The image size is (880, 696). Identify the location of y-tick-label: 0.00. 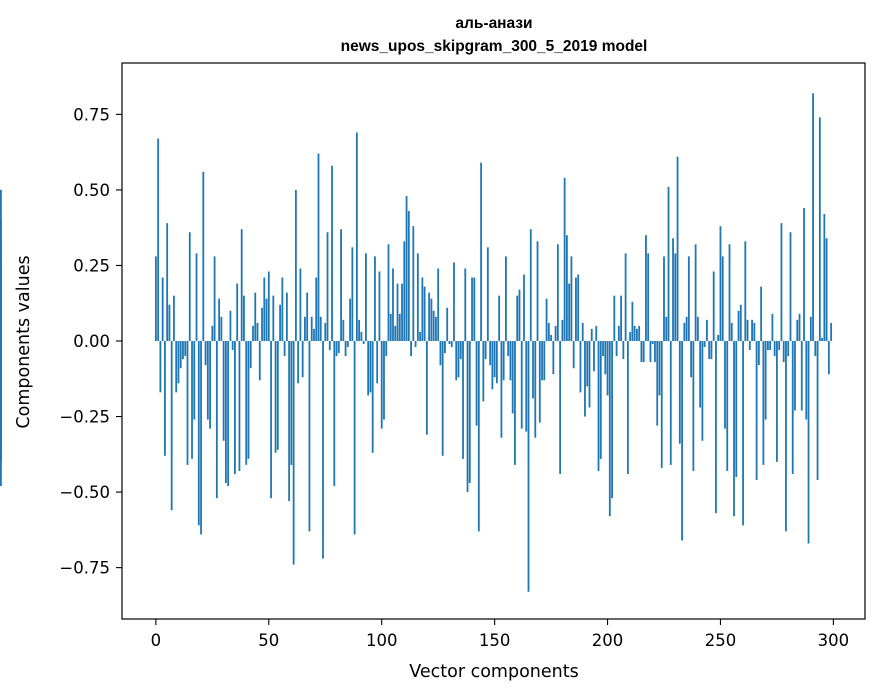
(91, 341).